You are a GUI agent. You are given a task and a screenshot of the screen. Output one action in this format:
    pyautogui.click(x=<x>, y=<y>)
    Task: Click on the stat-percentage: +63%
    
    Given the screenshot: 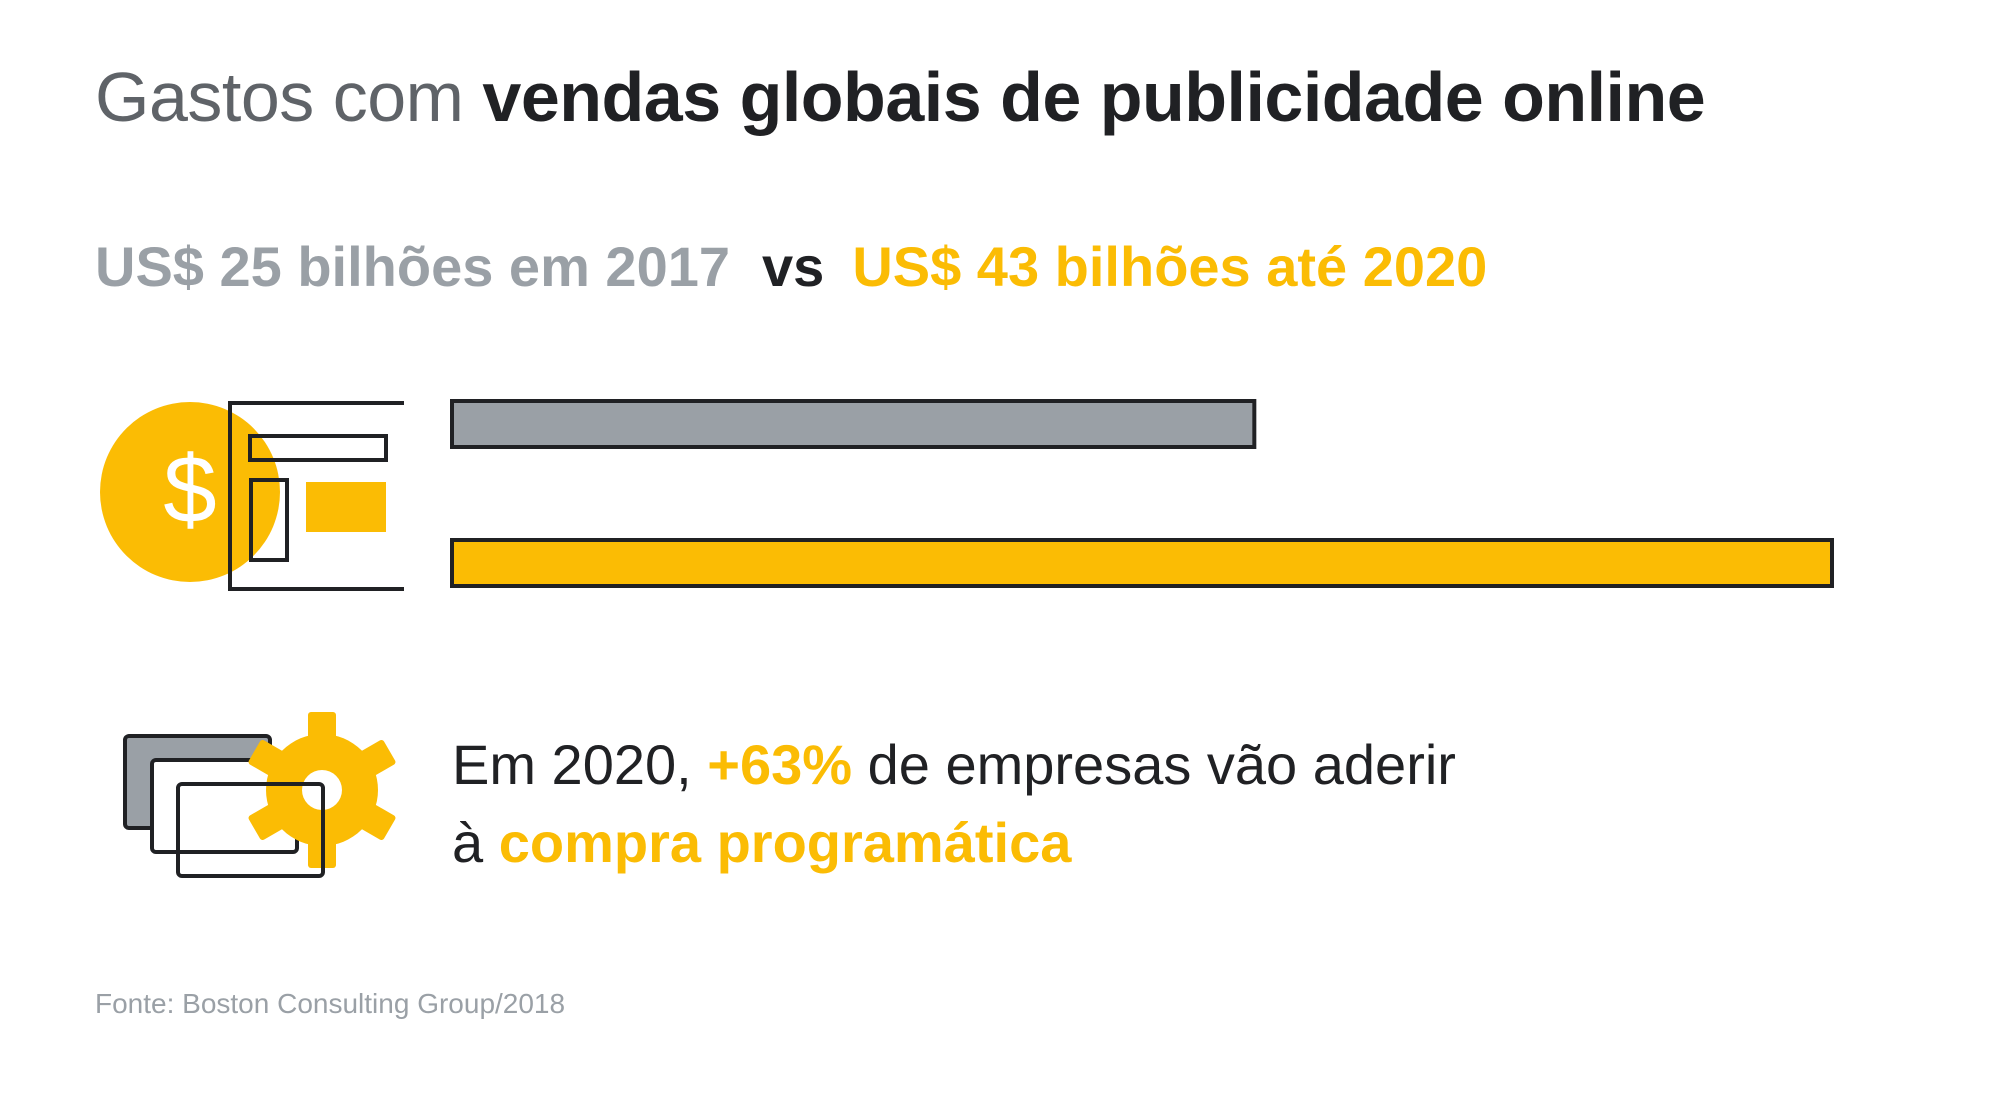 What is the action you would take?
    pyautogui.click(x=780, y=764)
    